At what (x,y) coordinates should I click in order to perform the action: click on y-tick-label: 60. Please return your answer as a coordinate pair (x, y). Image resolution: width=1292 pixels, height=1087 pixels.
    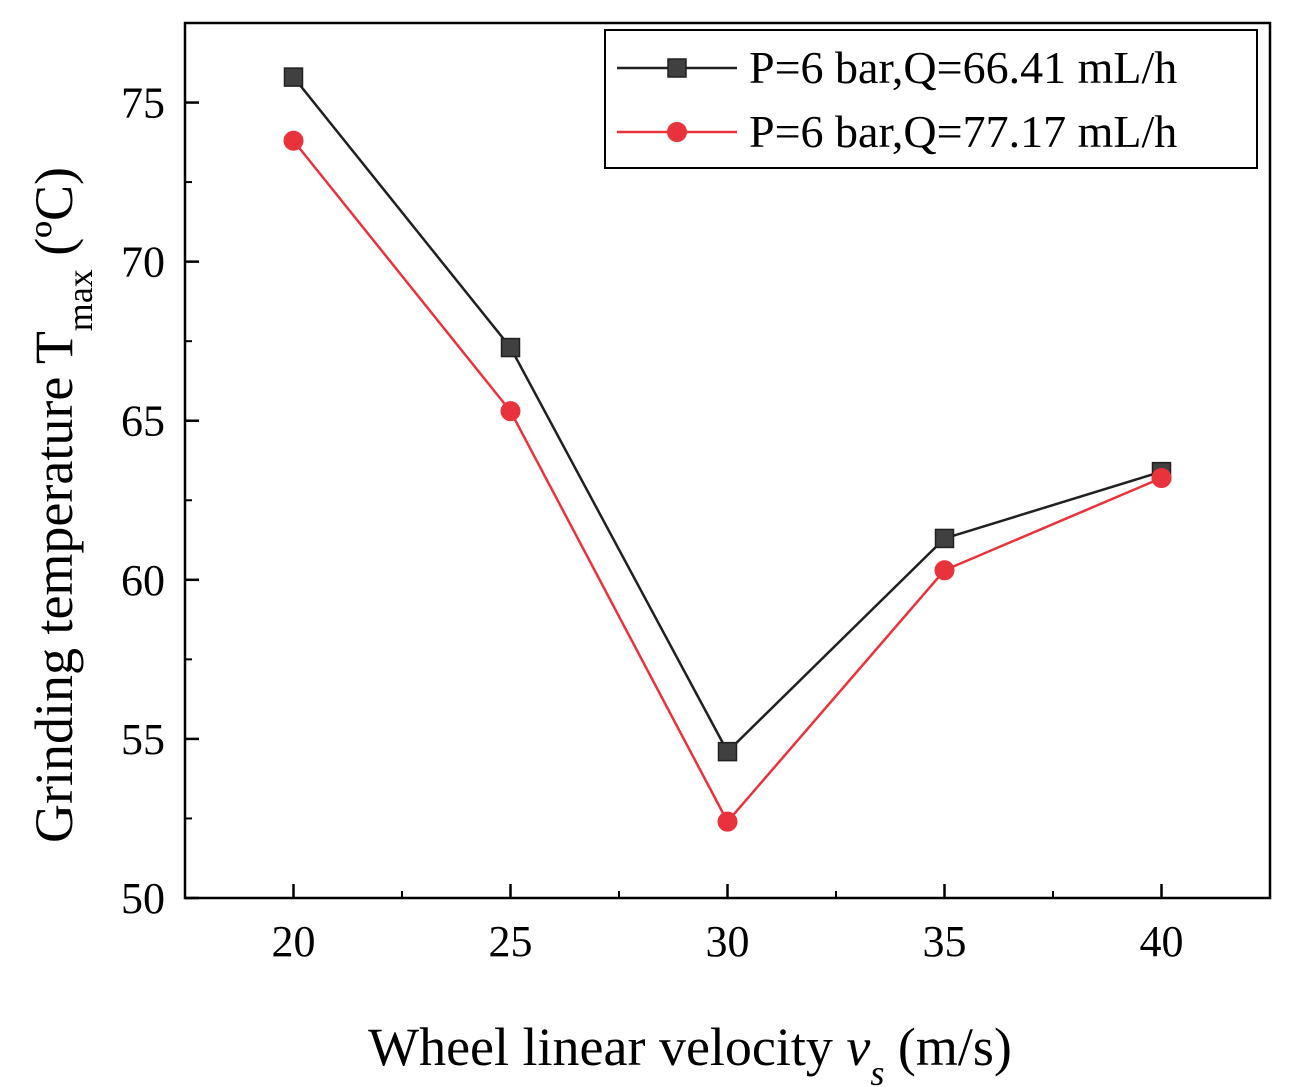
    Looking at the image, I should click on (143, 580).